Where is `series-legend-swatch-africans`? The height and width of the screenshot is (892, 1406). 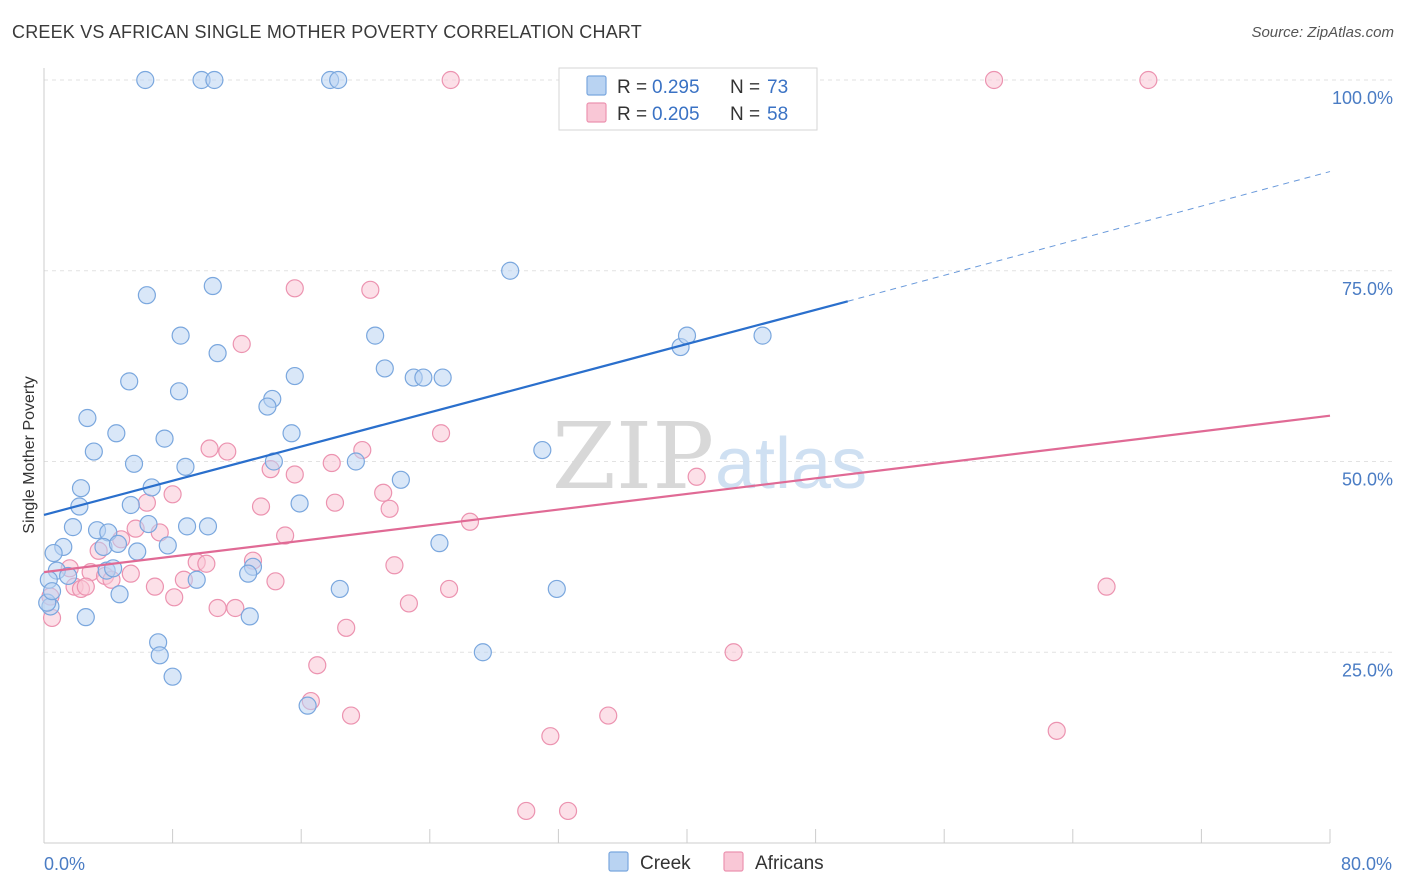
series-legend-swatch-africans is located at coordinates (733, 861).